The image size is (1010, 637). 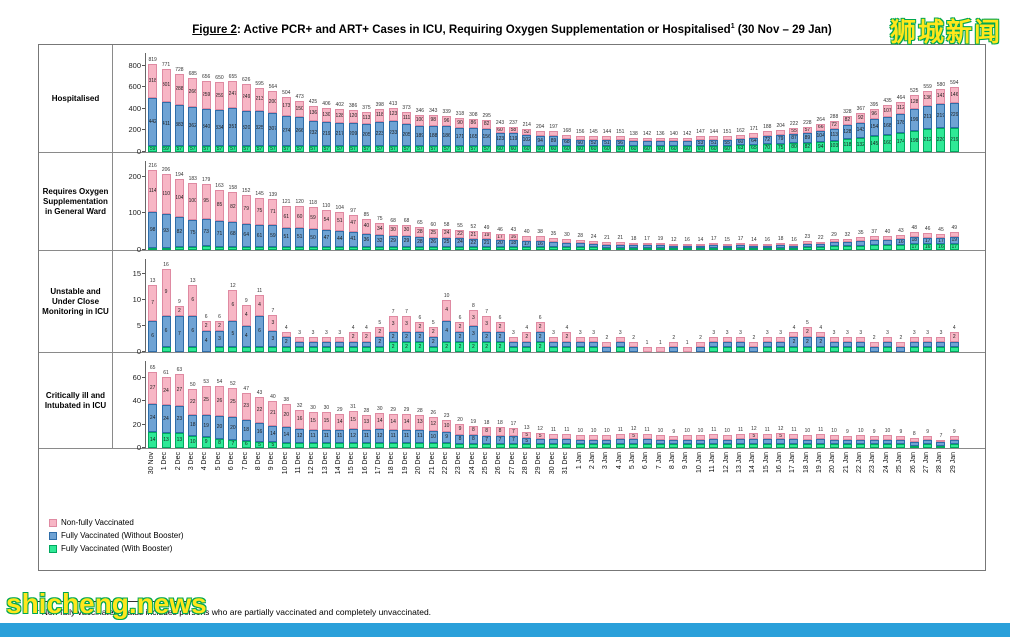 I want to click on bar-total-label: 52, so click(x=473, y=227).